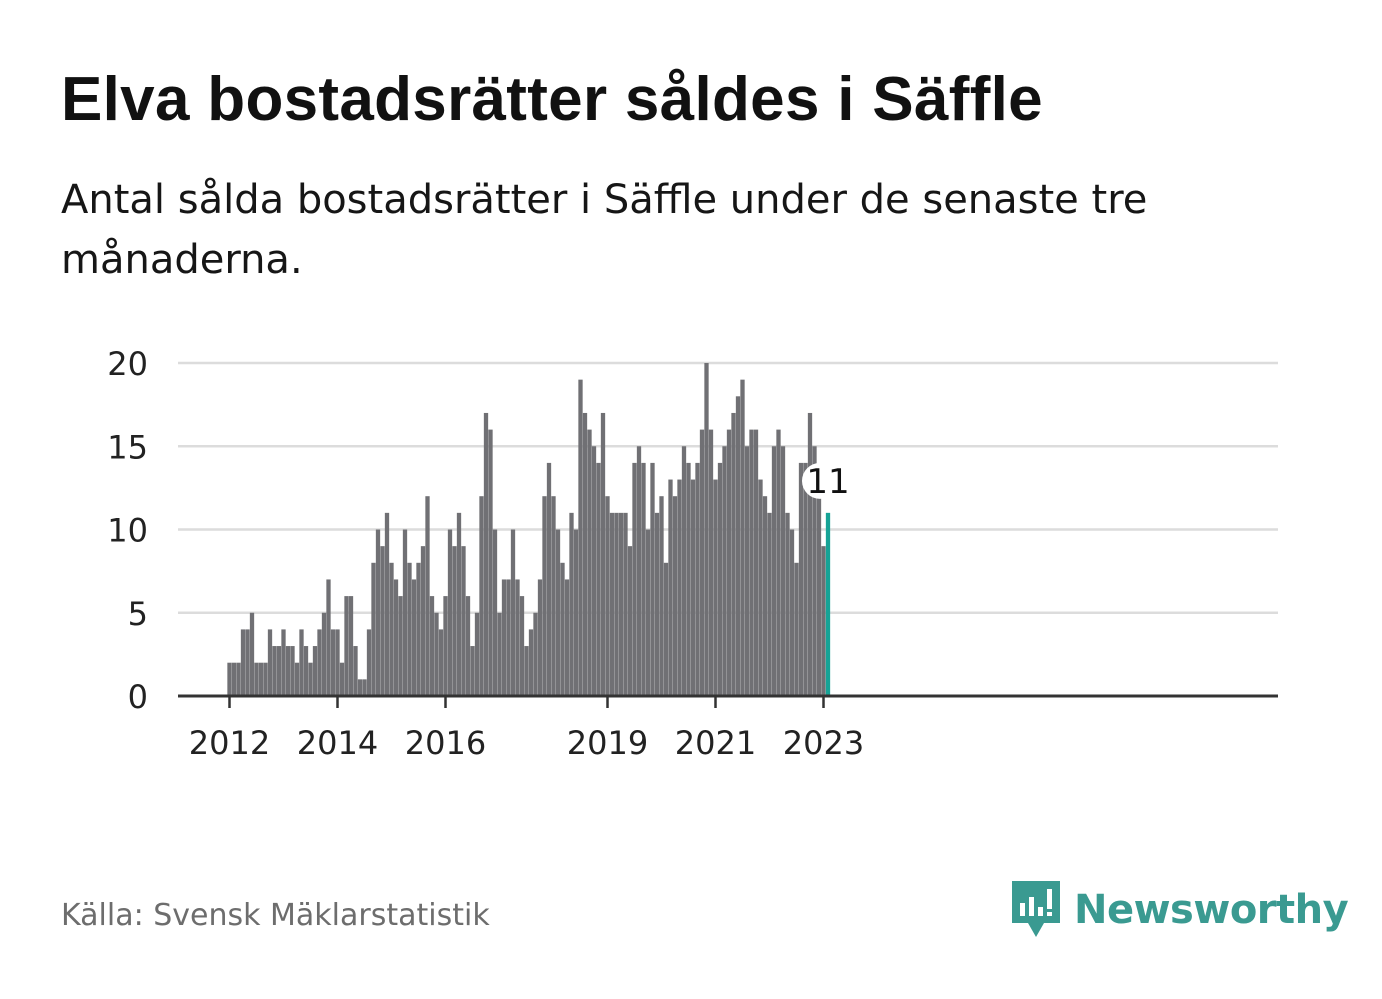  Describe the element at coordinates (828, 604) in the screenshot. I see `bar-highlight` at that location.